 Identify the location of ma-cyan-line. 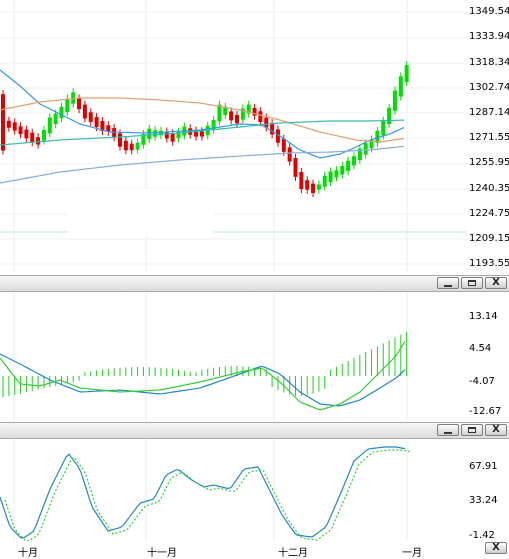
(202, 132).